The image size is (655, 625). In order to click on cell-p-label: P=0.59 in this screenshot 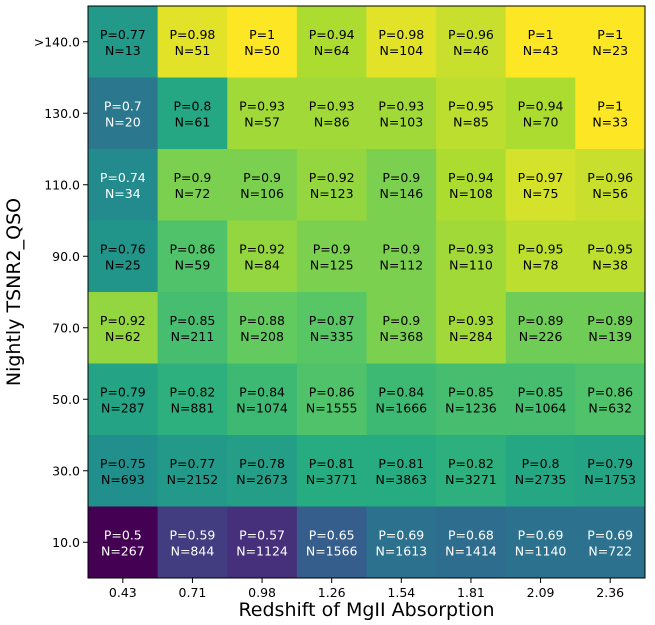, I will do `click(193, 534)`.